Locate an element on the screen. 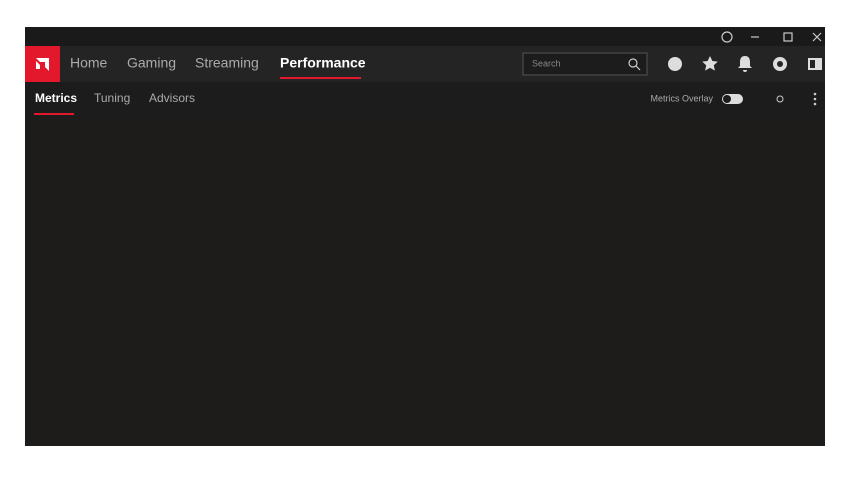  star-icon is located at coordinates (710, 63).